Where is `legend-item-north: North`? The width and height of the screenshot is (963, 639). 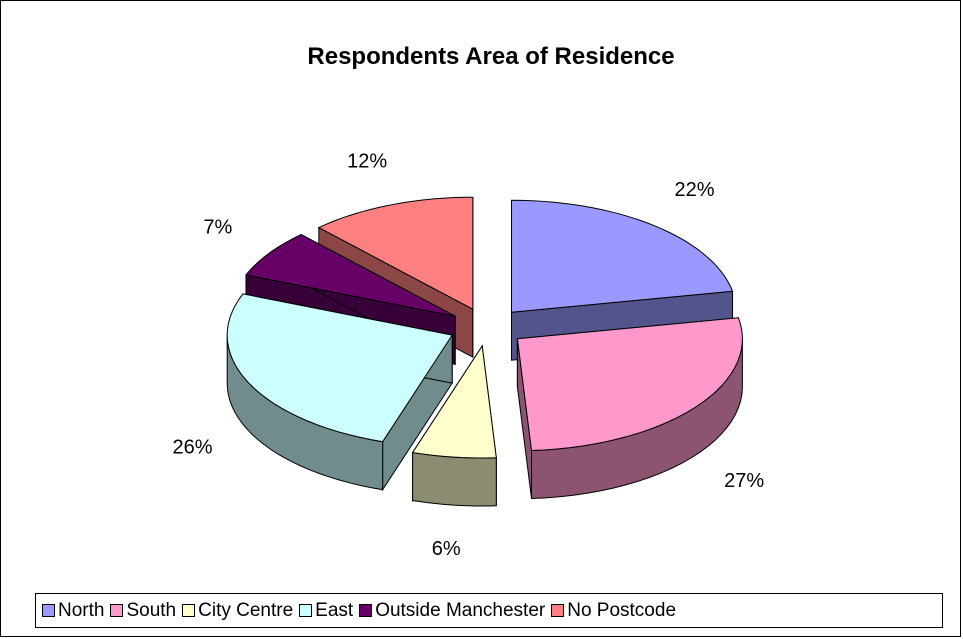
legend-item-north: North is located at coordinates (73, 611).